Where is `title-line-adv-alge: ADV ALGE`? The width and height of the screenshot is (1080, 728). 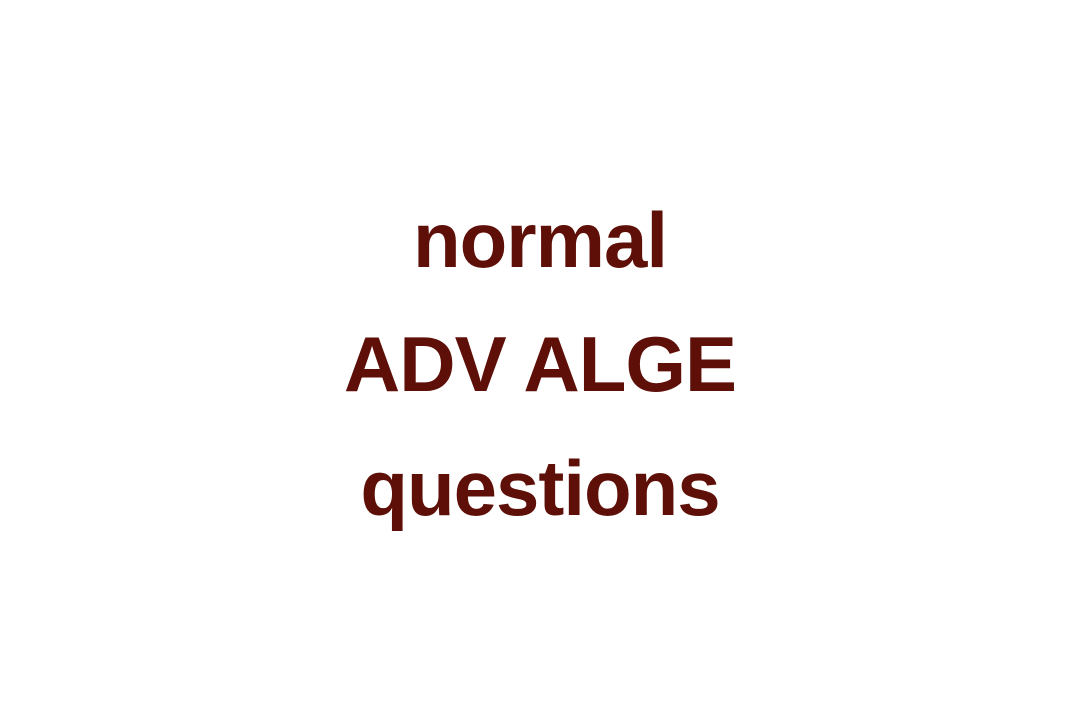 title-line-adv-alge: ADV ALGE is located at coordinates (540, 364).